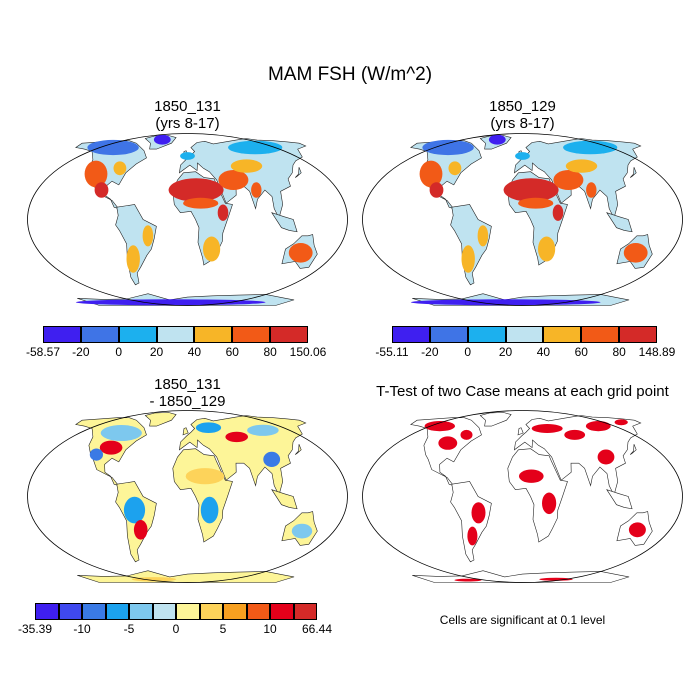 This screenshot has height=700, width=700. What do you see at coordinates (243, 455) in the screenshot?
I see `map-3-eurasia` at bounding box center [243, 455].